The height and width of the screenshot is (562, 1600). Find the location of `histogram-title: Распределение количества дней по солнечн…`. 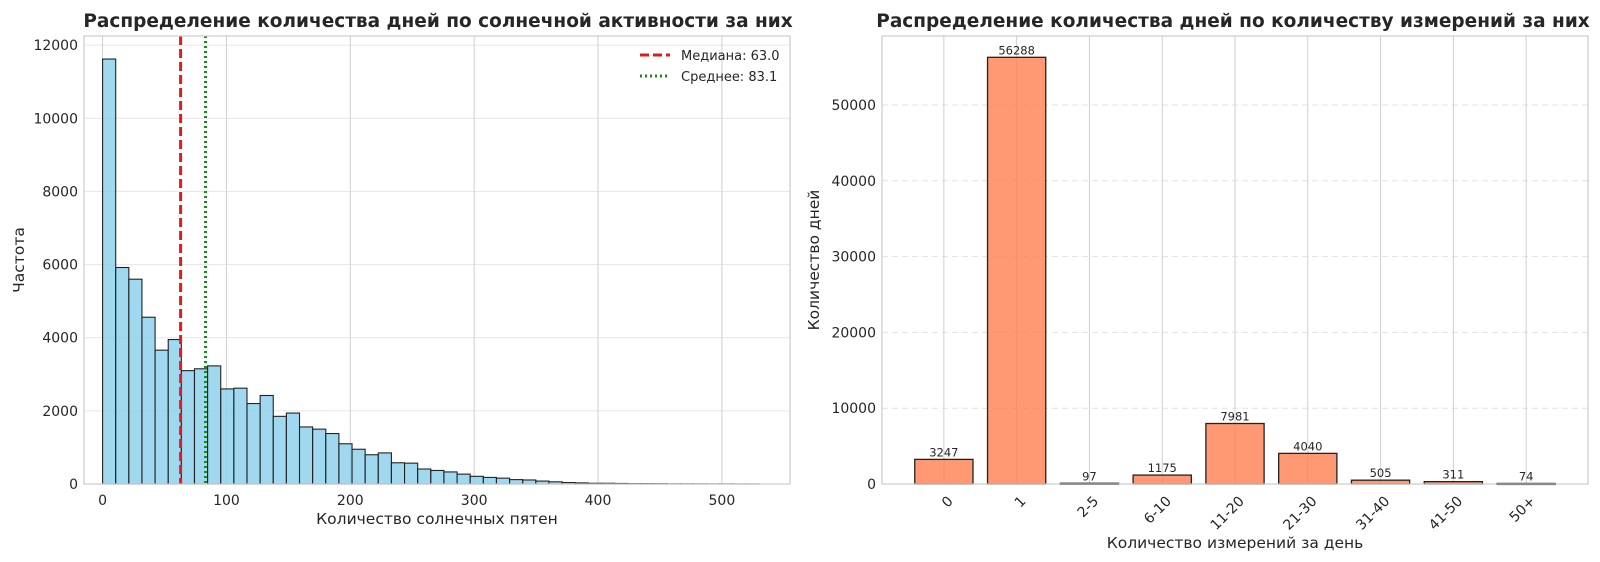

histogram-title: Распределение количества дней по солнечн… is located at coordinates (437, 21).